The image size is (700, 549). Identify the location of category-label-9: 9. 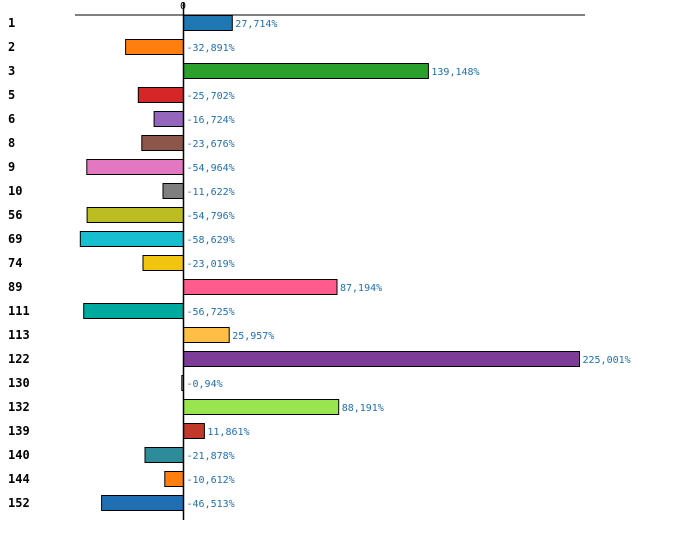
(11, 167).